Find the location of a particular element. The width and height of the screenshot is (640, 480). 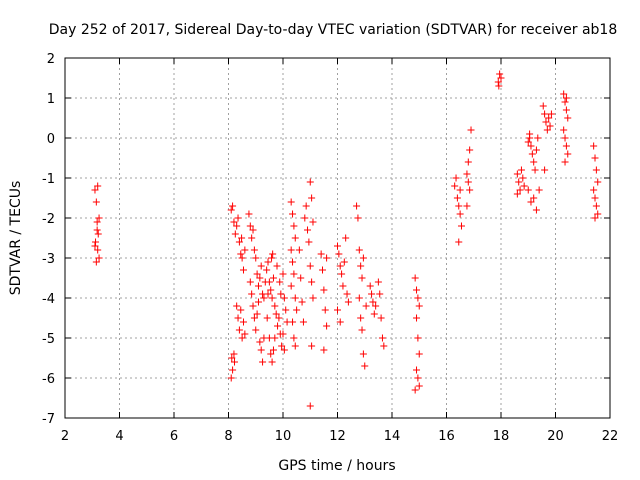

y-tick-label: -1 is located at coordinates (48, 179).